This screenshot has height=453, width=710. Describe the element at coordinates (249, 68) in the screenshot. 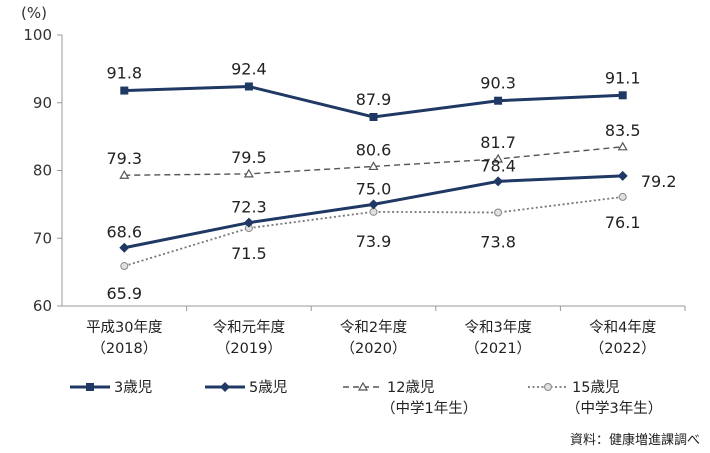

I see `data-label: 92.4` at that location.